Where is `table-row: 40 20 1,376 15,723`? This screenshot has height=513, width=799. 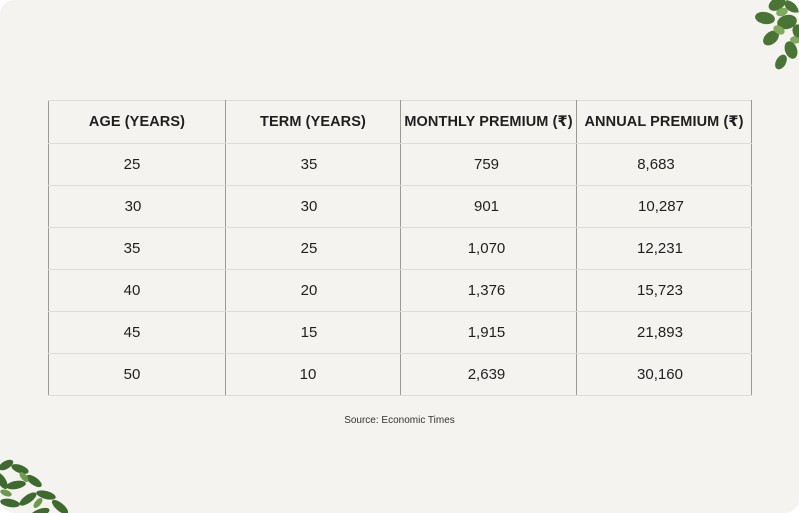
table-row: 40 20 1,376 15,723 is located at coordinates (400, 290).